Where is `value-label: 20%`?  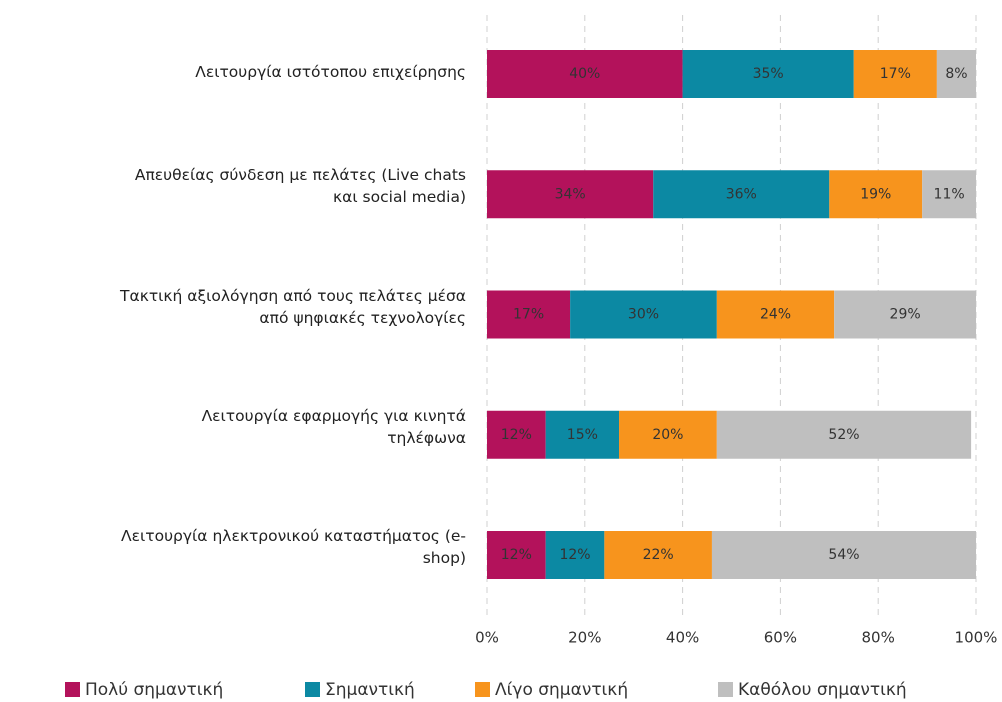 value-label: 20% is located at coordinates (667, 435).